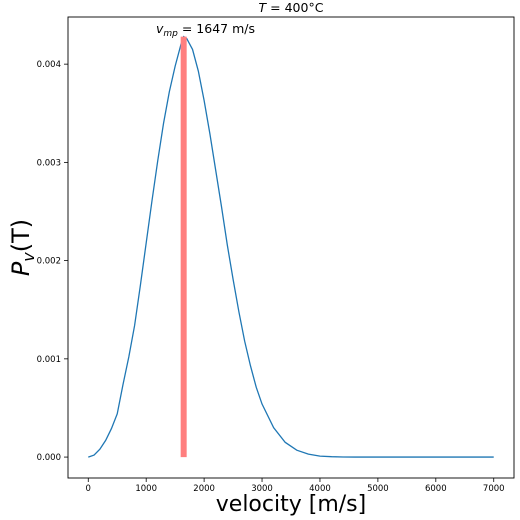 The width and height of the screenshot is (520, 520). Describe the element at coordinates (291, 7) in the screenshot. I see `chart-title: T = 400°C` at that location.